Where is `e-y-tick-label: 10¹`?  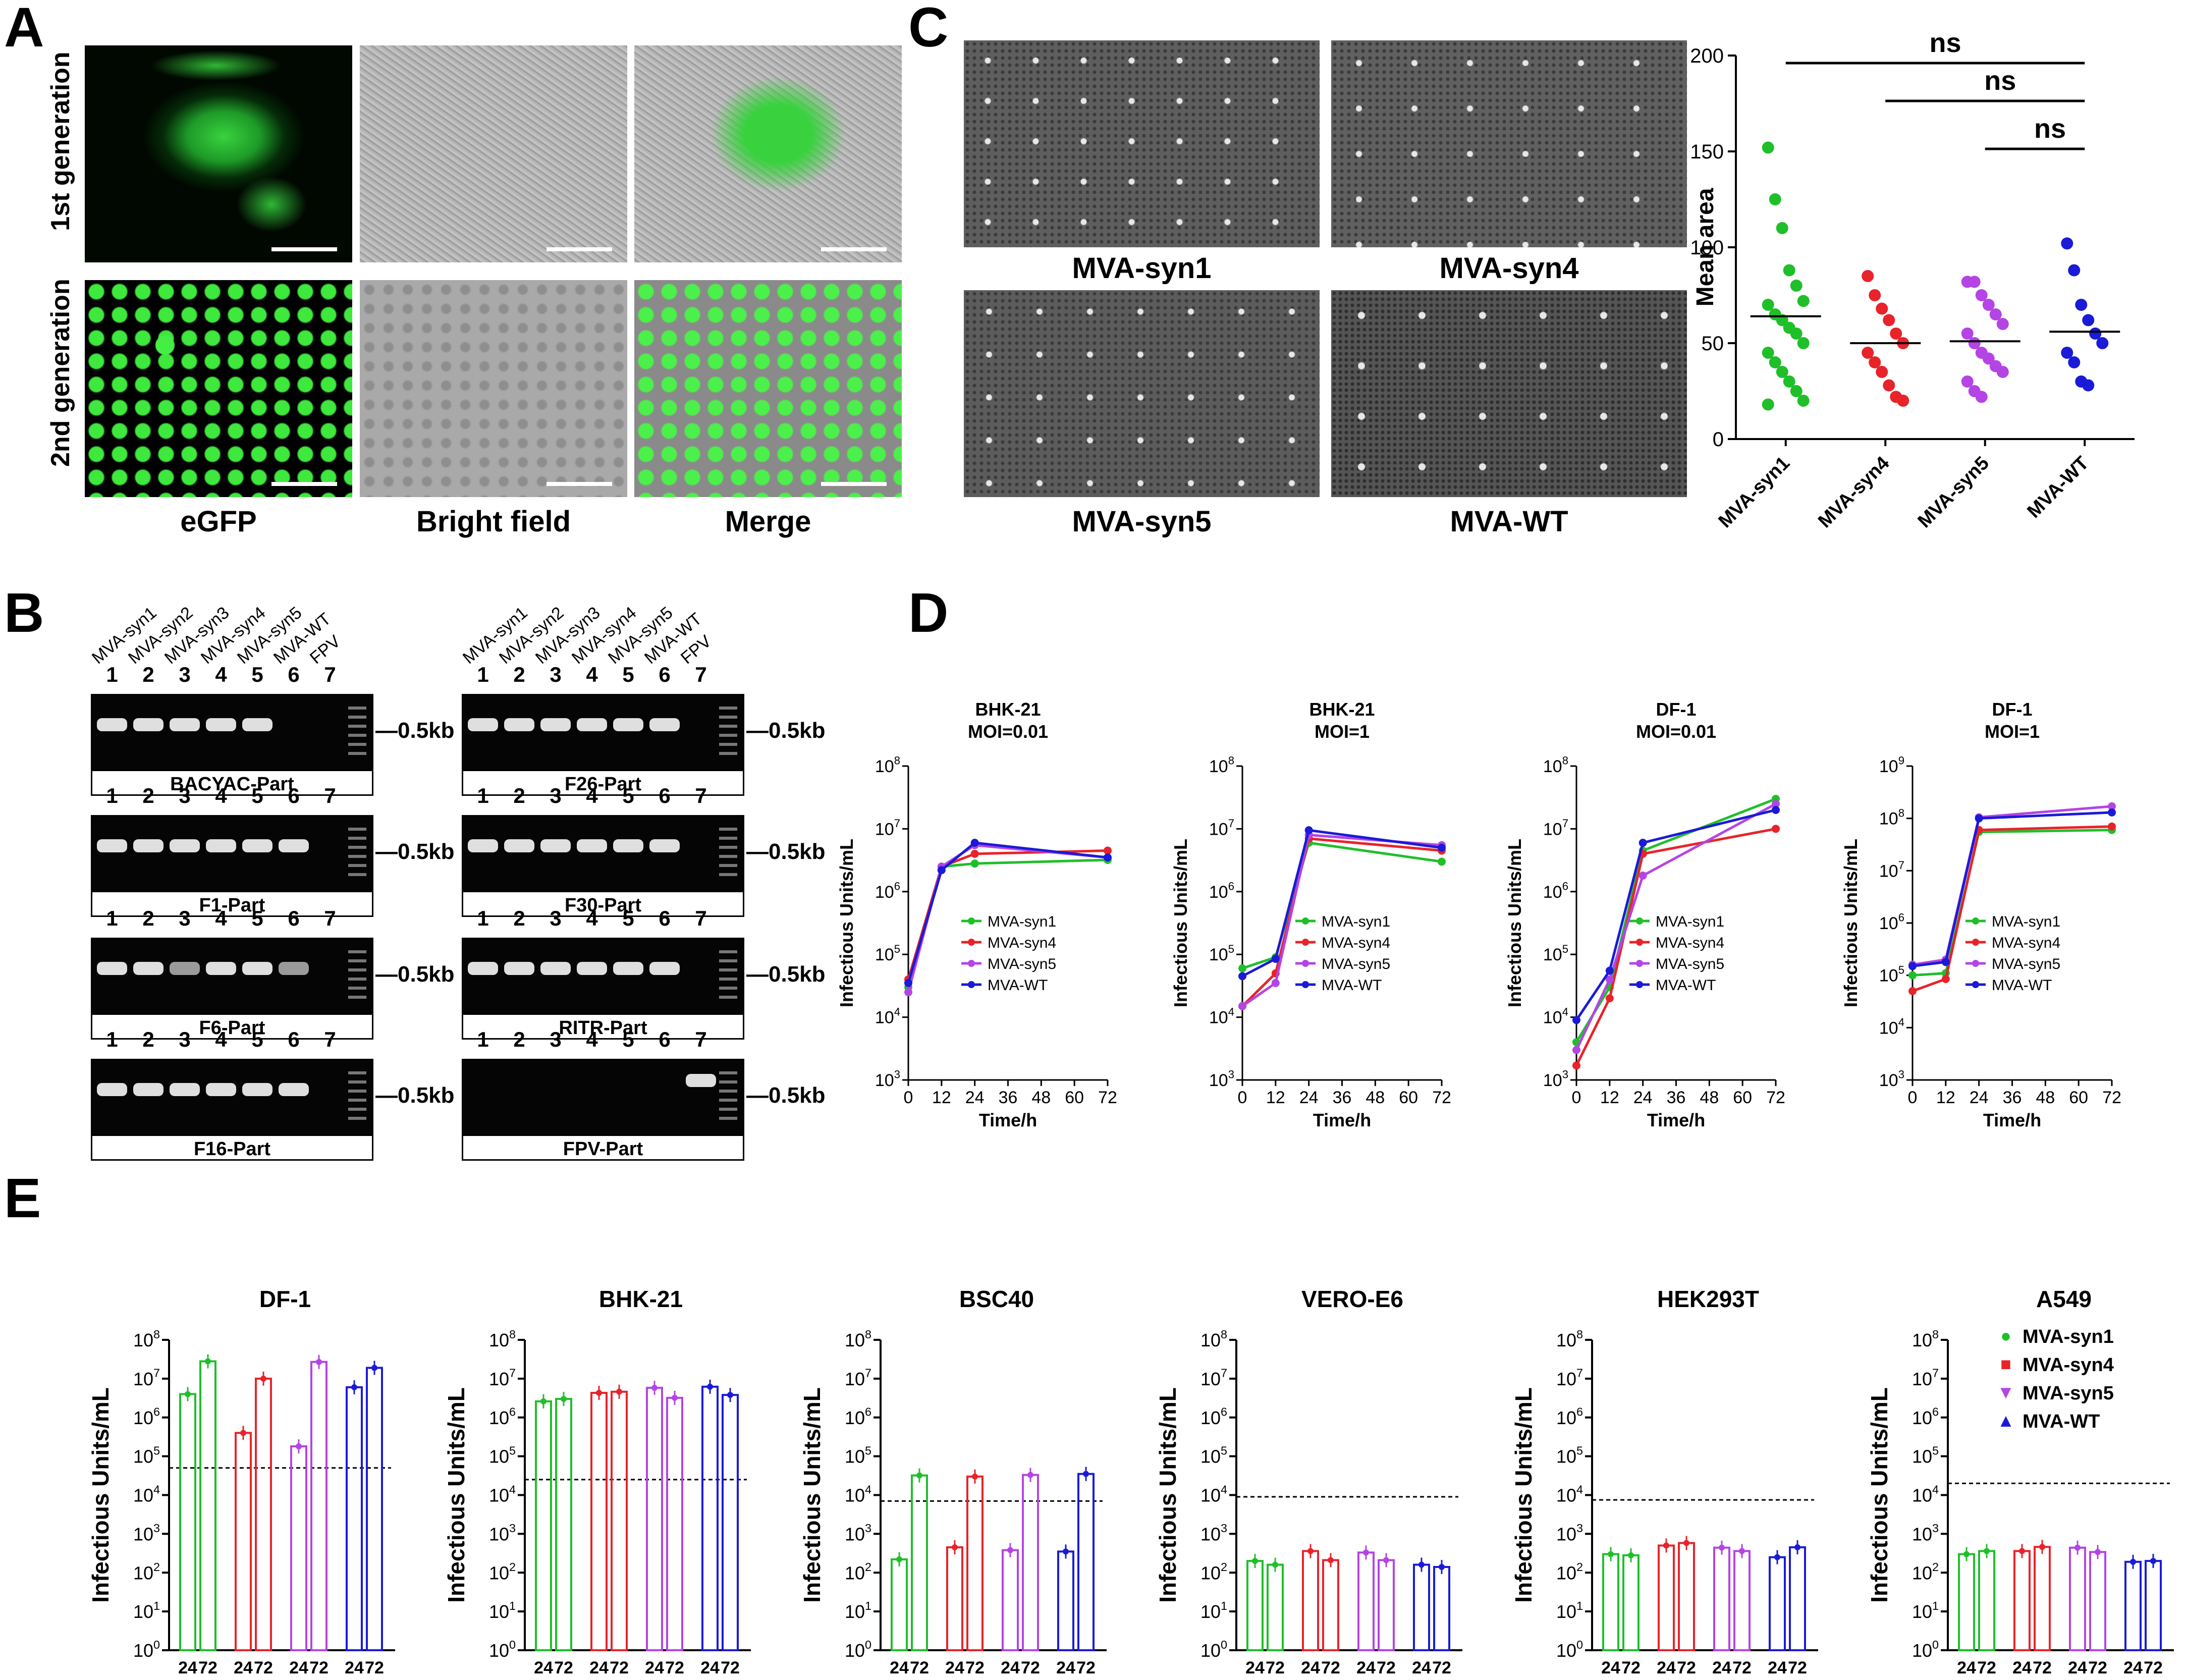 e-y-tick-label: 10¹ is located at coordinates (1570, 1611).